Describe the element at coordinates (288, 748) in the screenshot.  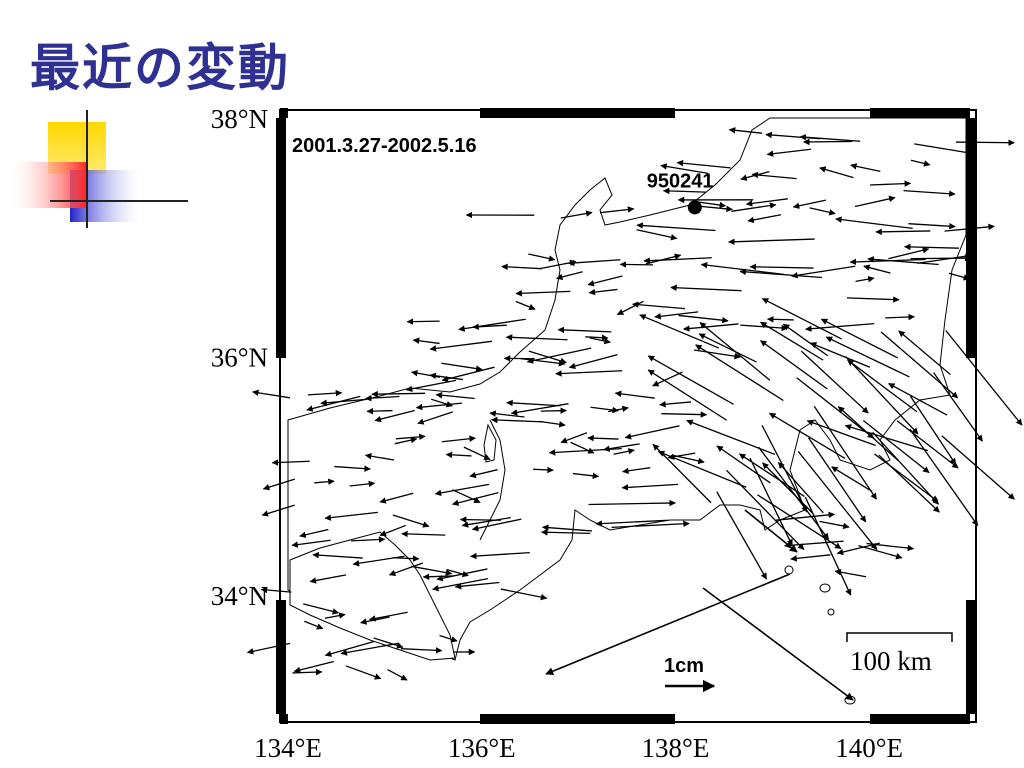
I see `lon-label-134: 134°E` at that location.